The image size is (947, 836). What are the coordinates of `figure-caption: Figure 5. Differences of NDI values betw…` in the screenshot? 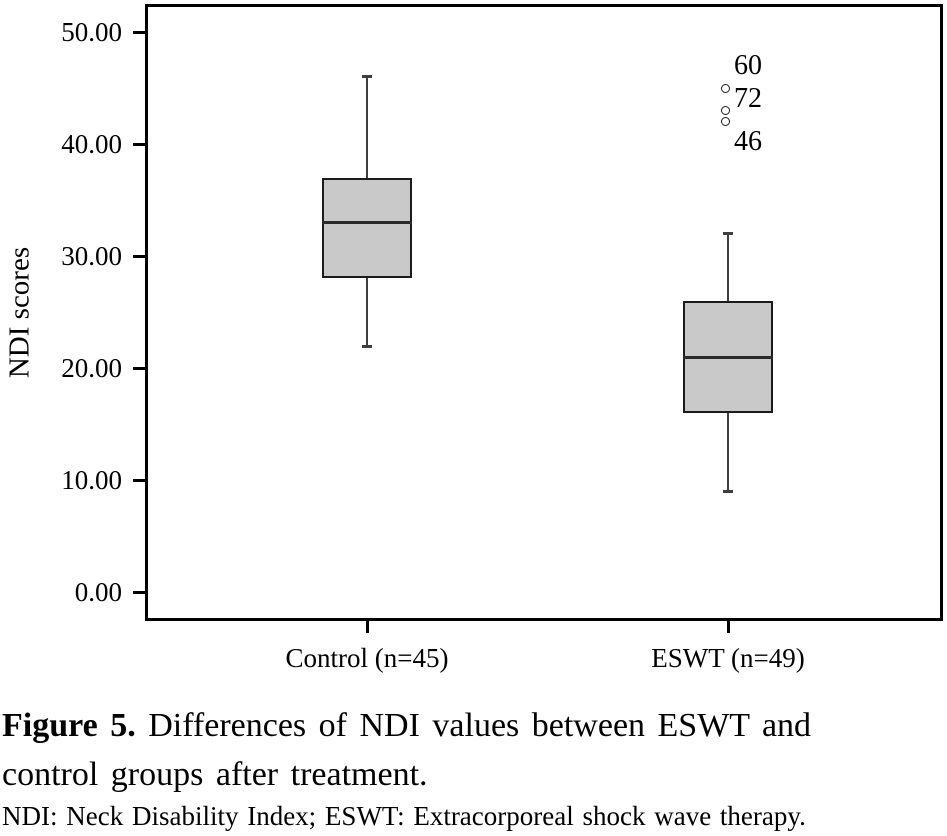 It's located at (474, 750).